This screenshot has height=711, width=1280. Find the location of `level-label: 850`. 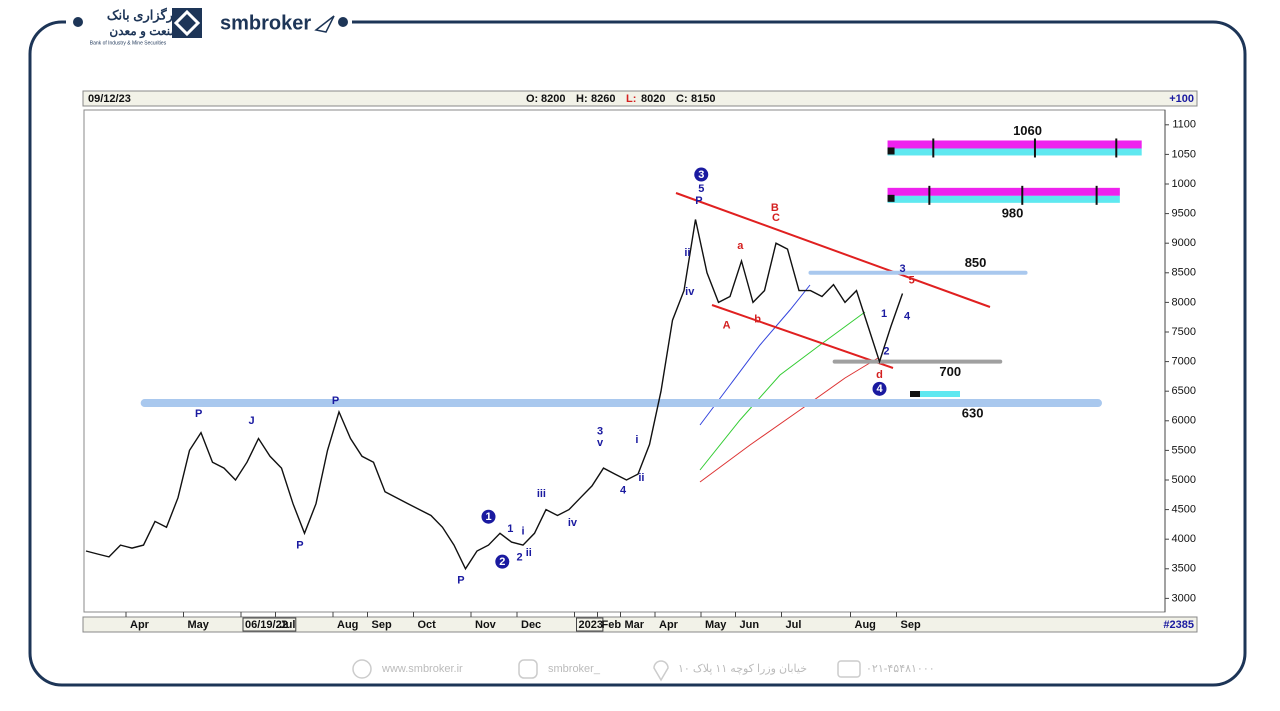

level-label: 850 is located at coordinates (976, 262).